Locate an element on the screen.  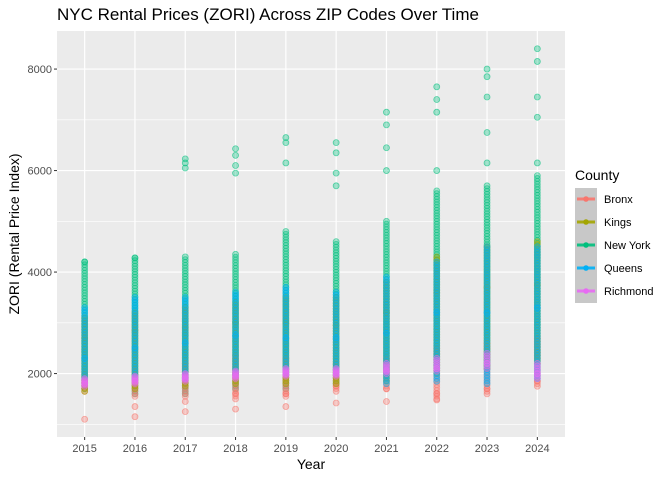
x-tick-label: 2023 is located at coordinates (487, 449).